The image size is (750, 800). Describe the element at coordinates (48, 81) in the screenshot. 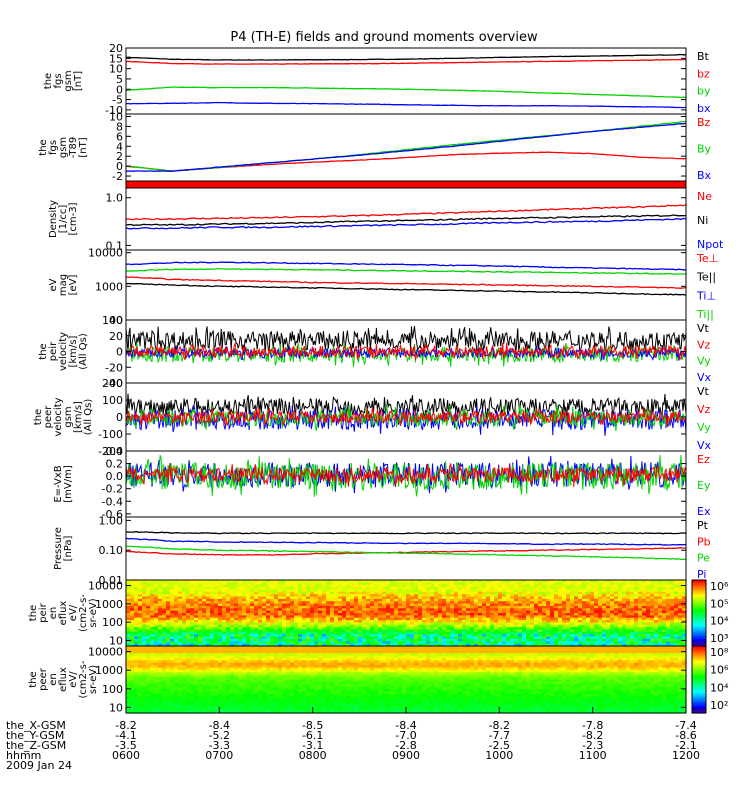

I see `y-axis-label-line: the` at that location.